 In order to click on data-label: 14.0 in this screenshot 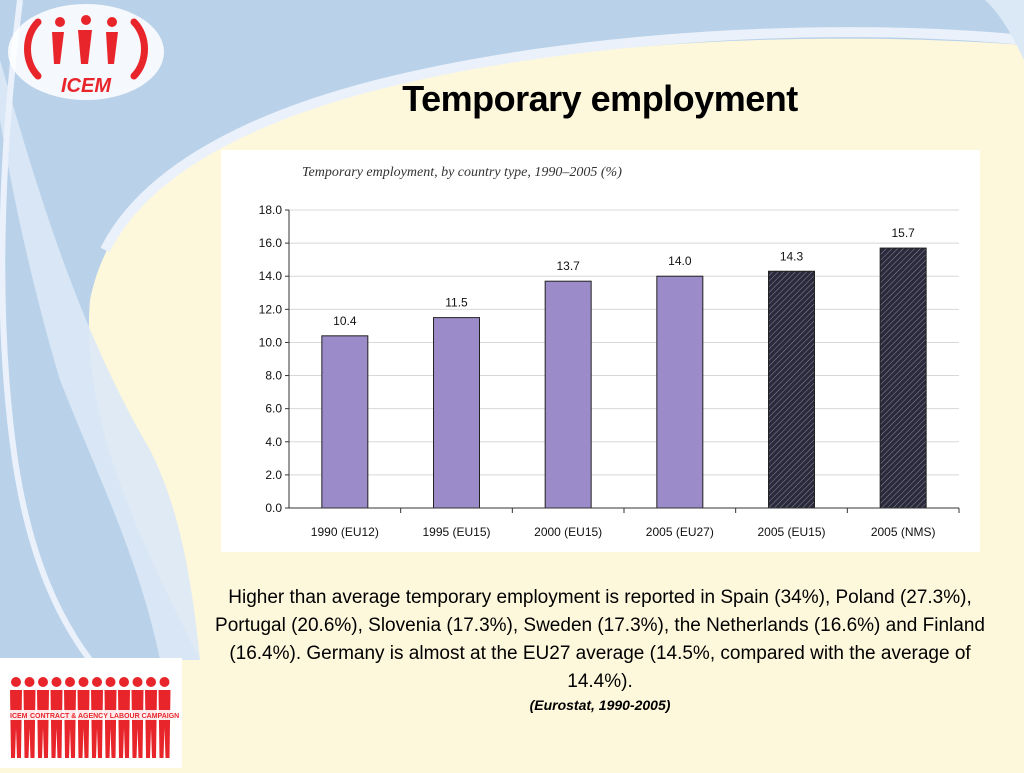, I will do `click(680, 261)`.